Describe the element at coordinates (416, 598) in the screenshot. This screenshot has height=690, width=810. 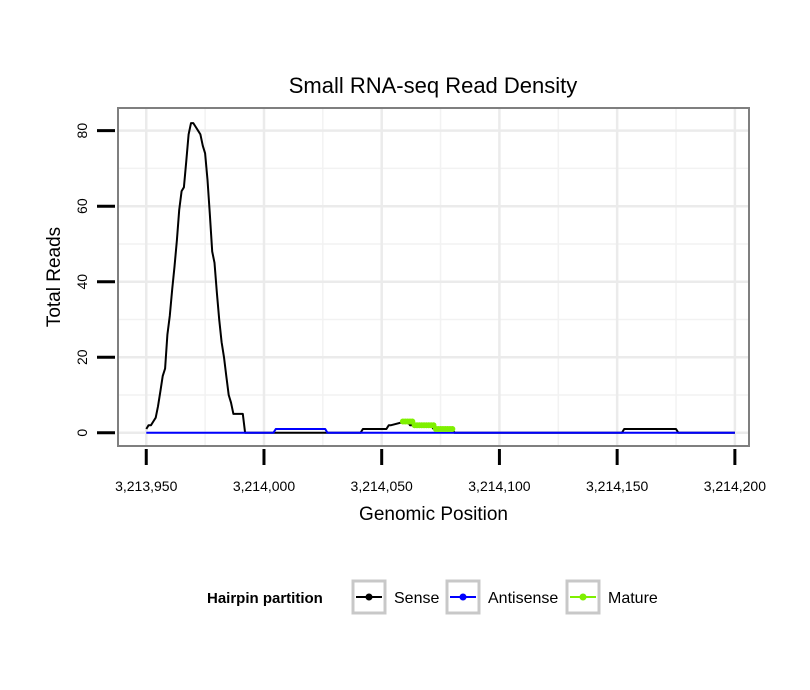
I see `legend-label-sense: Sense` at that location.